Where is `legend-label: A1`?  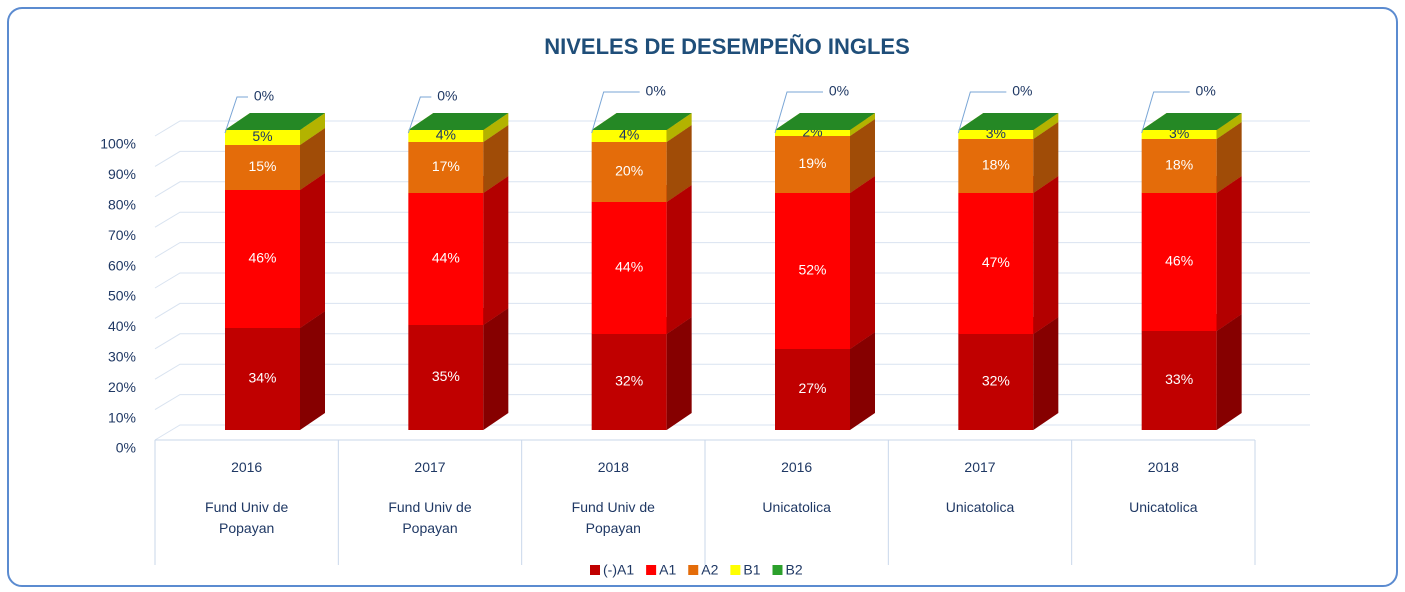 legend-label: A1 is located at coordinates (667, 570).